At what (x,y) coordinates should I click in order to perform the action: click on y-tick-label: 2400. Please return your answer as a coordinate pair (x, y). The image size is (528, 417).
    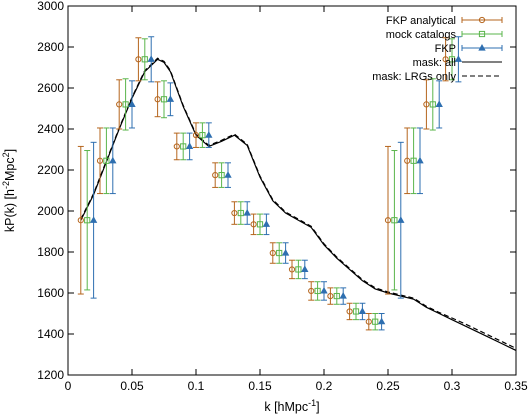
    Looking at the image, I should click on (50, 129).